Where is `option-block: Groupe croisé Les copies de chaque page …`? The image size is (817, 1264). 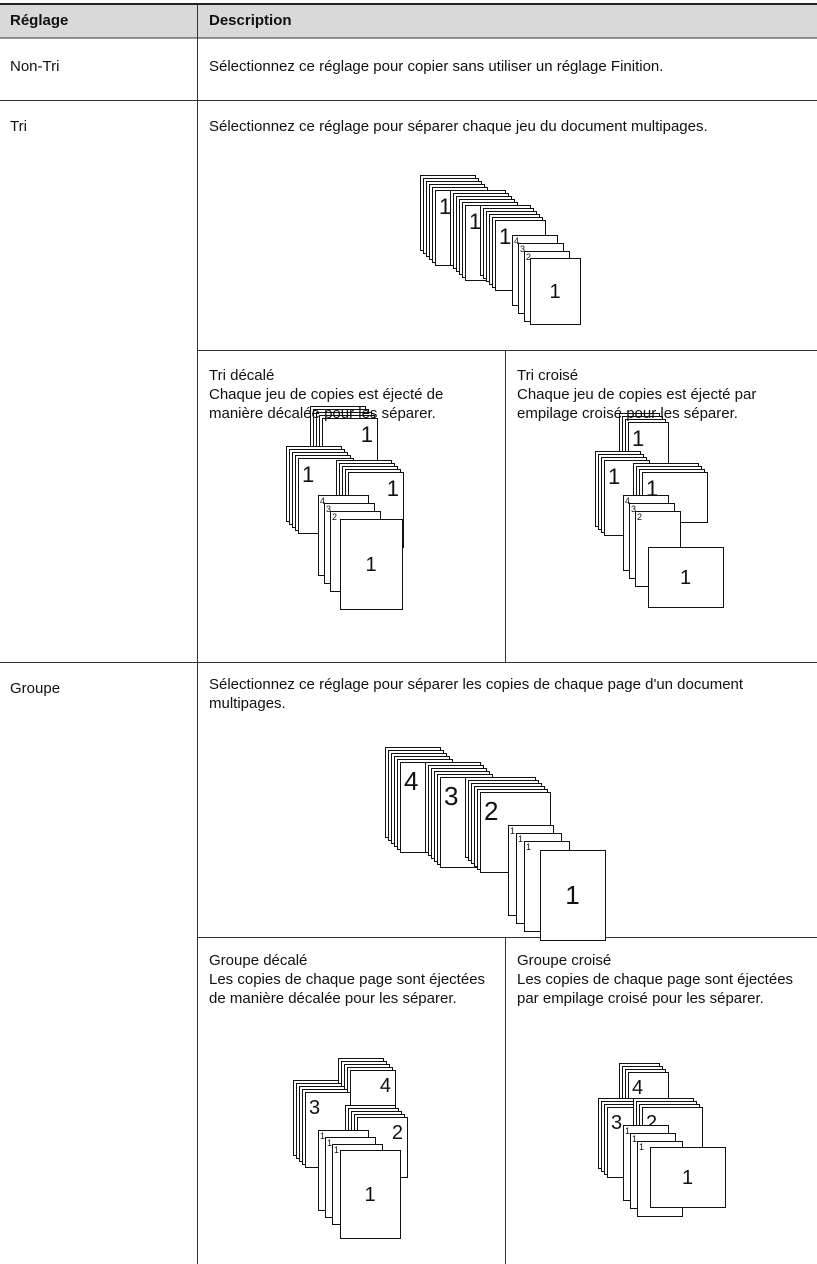 option-block: Groupe croisé Les copies de chaque page … is located at coordinates (662, 979).